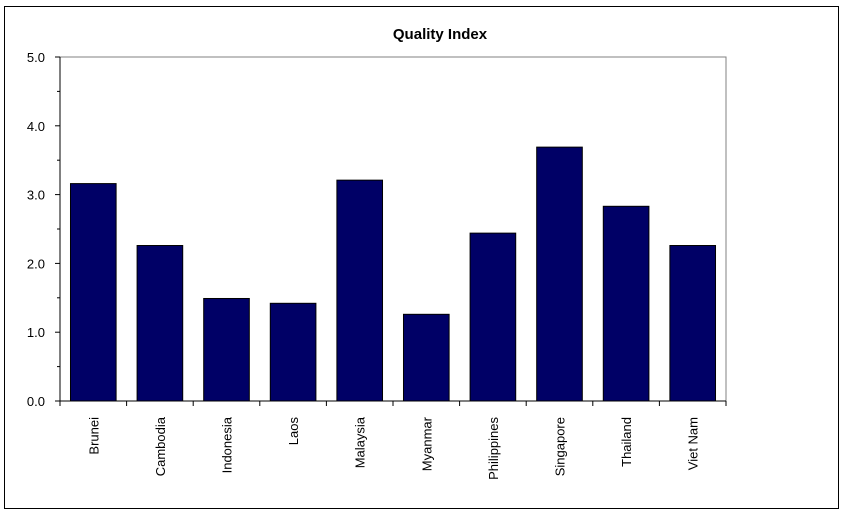 The height and width of the screenshot is (513, 845). Describe the element at coordinates (93, 292) in the screenshot. I see `bar-brunei` at that location.